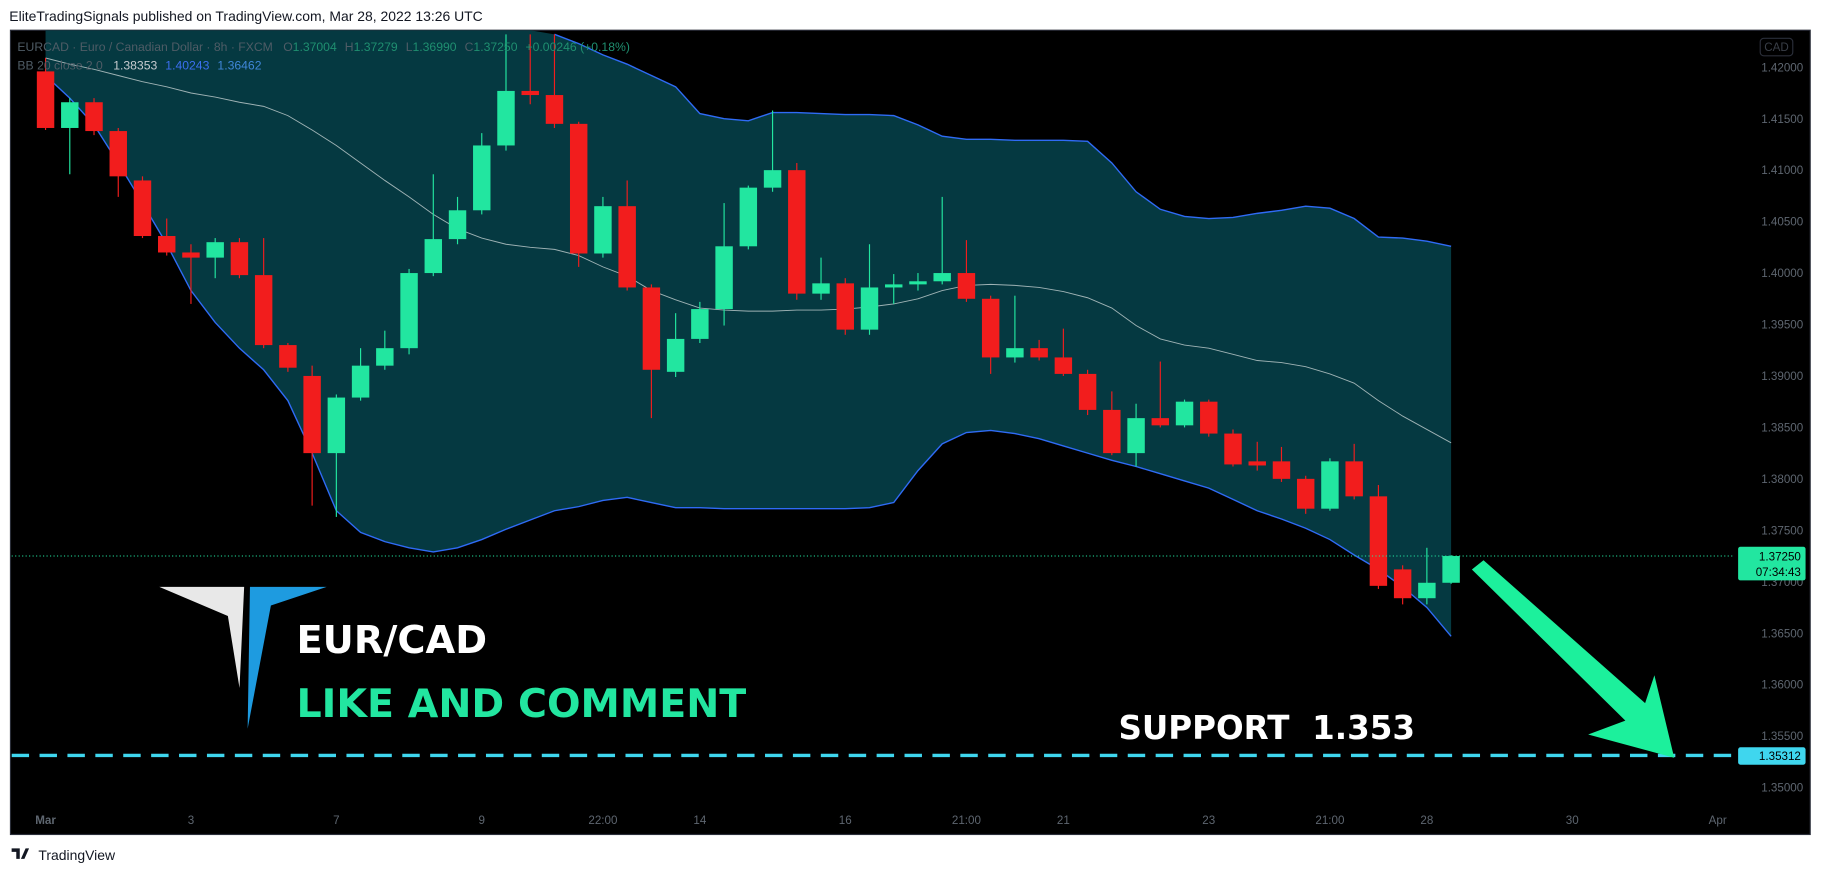 The image size is (1823, 874). I want to click on last-price-box, so click(1772, 563).